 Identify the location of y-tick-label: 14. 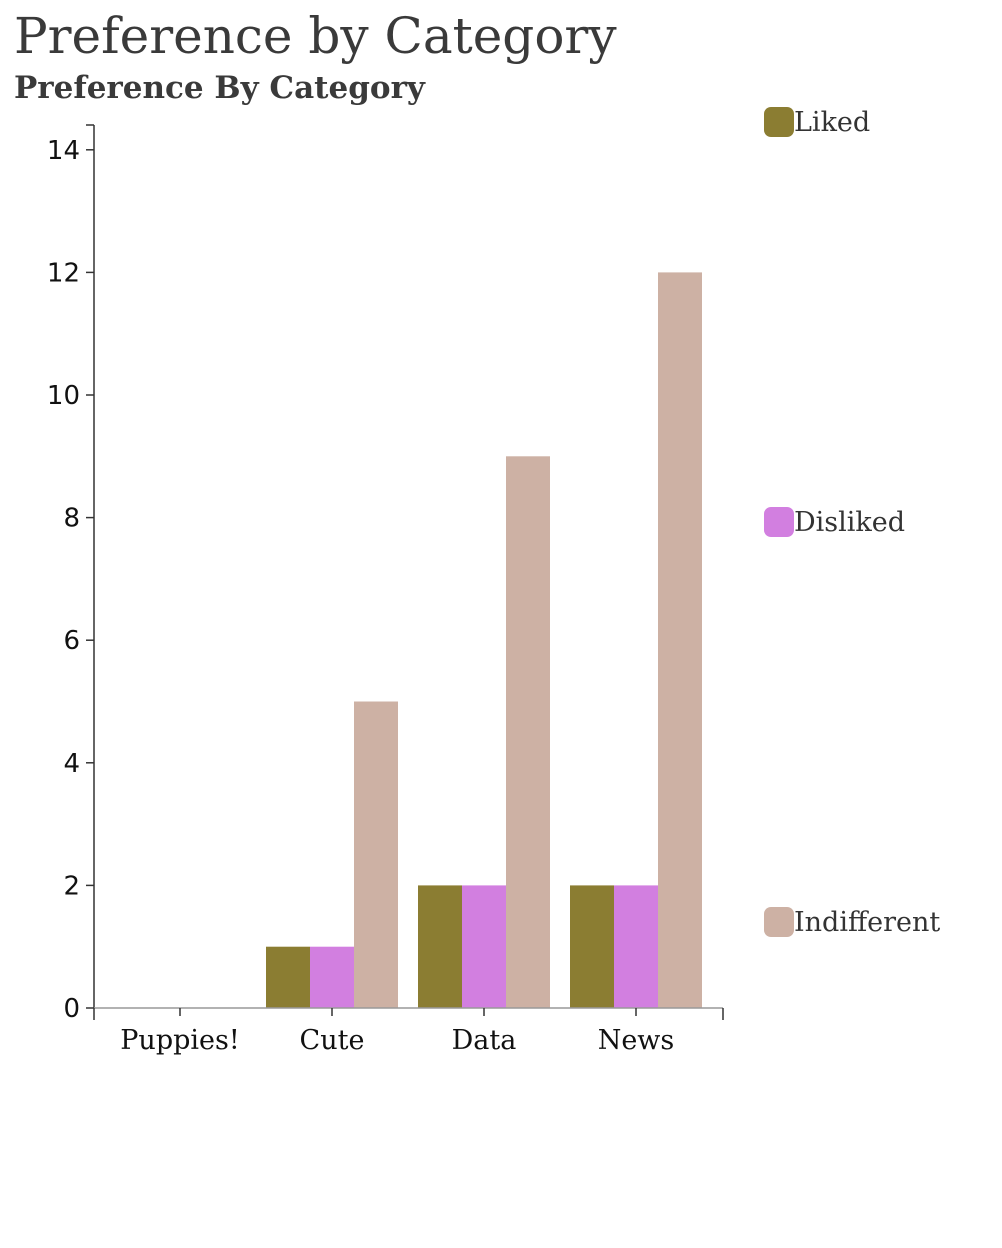
(63, 151).